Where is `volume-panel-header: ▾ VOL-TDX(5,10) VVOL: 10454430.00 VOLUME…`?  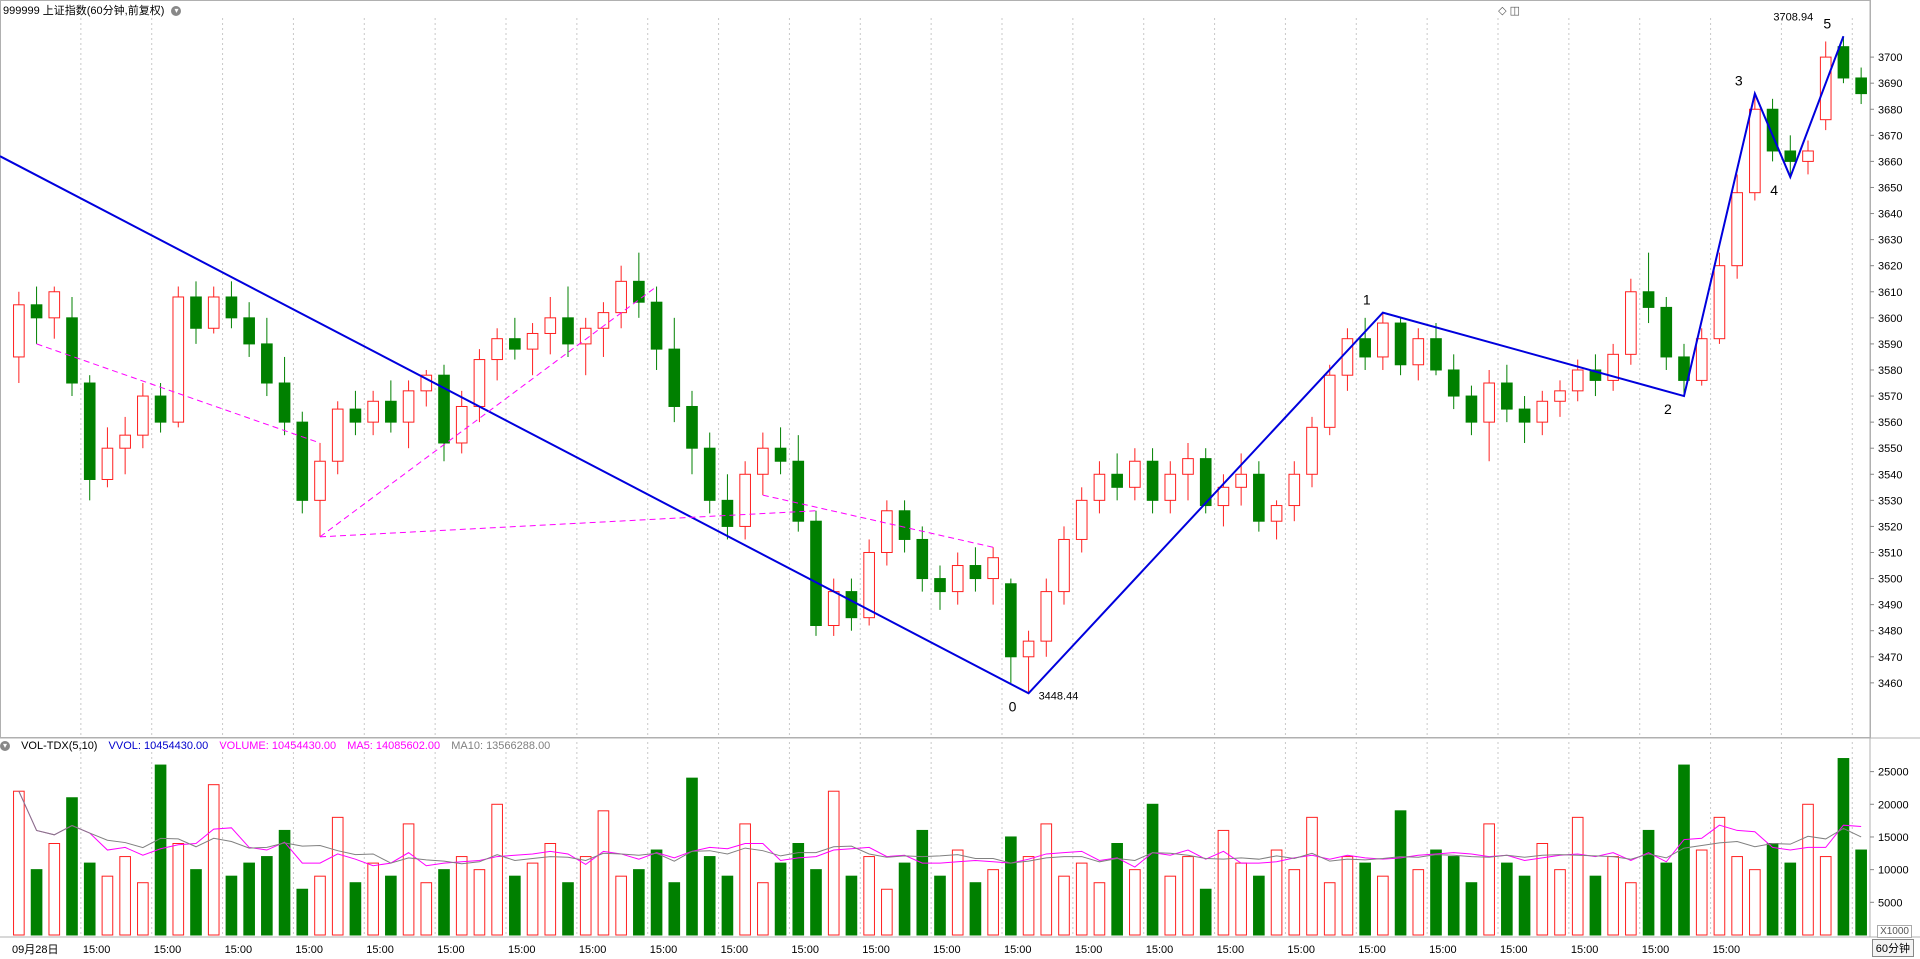
volume-panel-header: ▾ VOL-TDX(5,10) VVOL: 10454430.00 VOLUME… is located at coordinates (279, 746).